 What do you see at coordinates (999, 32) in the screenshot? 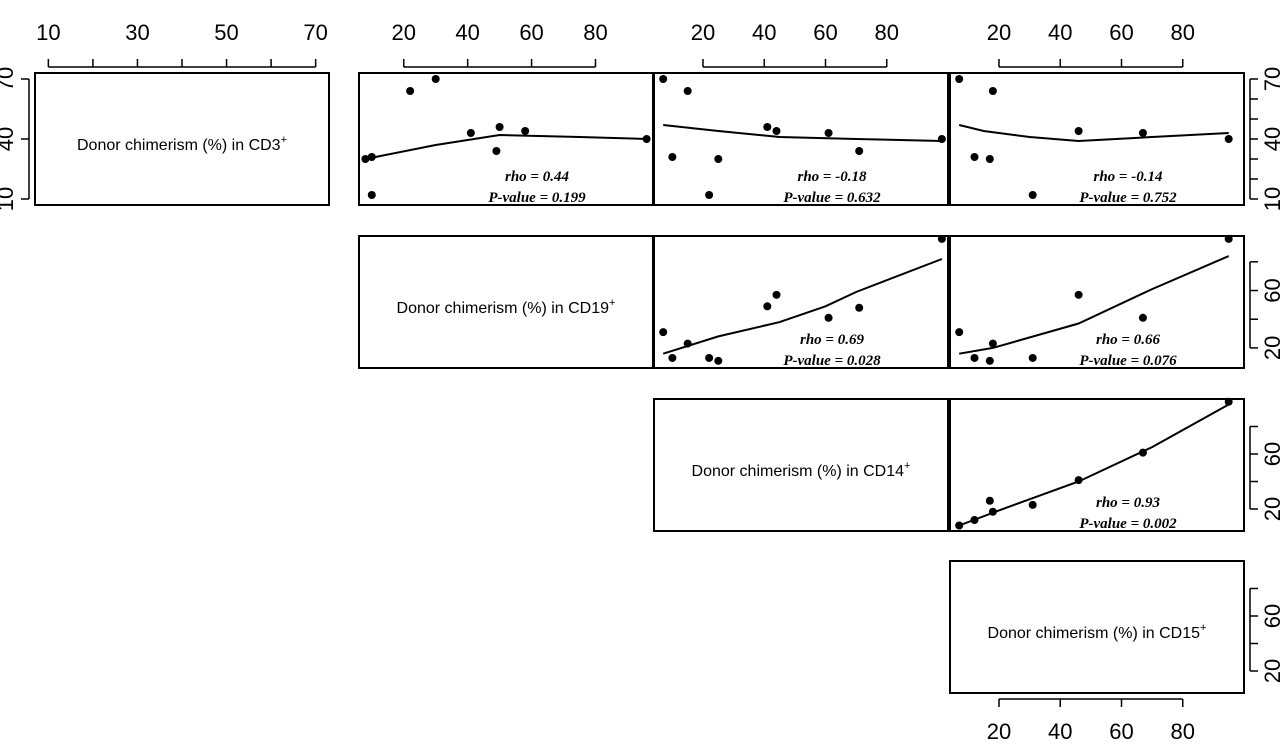
I see `top-axis-label-3-20: 20` at bounding box center [999, 32].